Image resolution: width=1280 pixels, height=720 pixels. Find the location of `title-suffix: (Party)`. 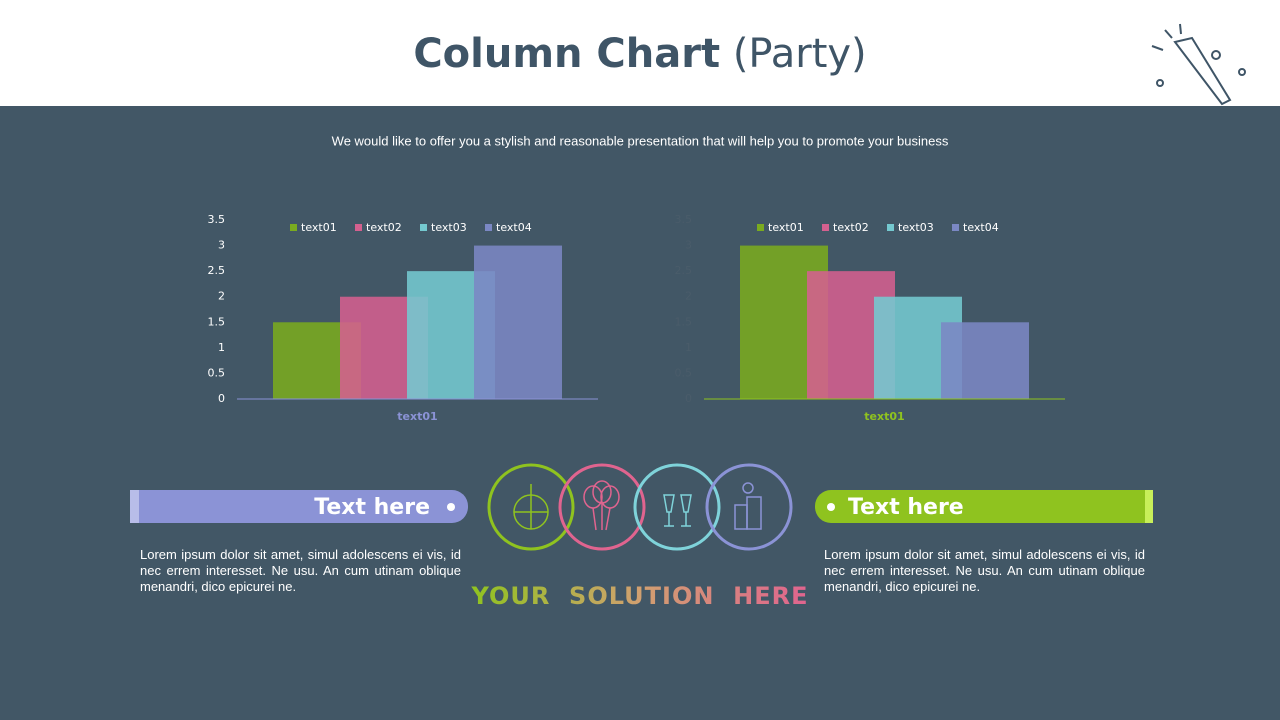

title-suffix: (Party) is located at coordinates (800, 54).